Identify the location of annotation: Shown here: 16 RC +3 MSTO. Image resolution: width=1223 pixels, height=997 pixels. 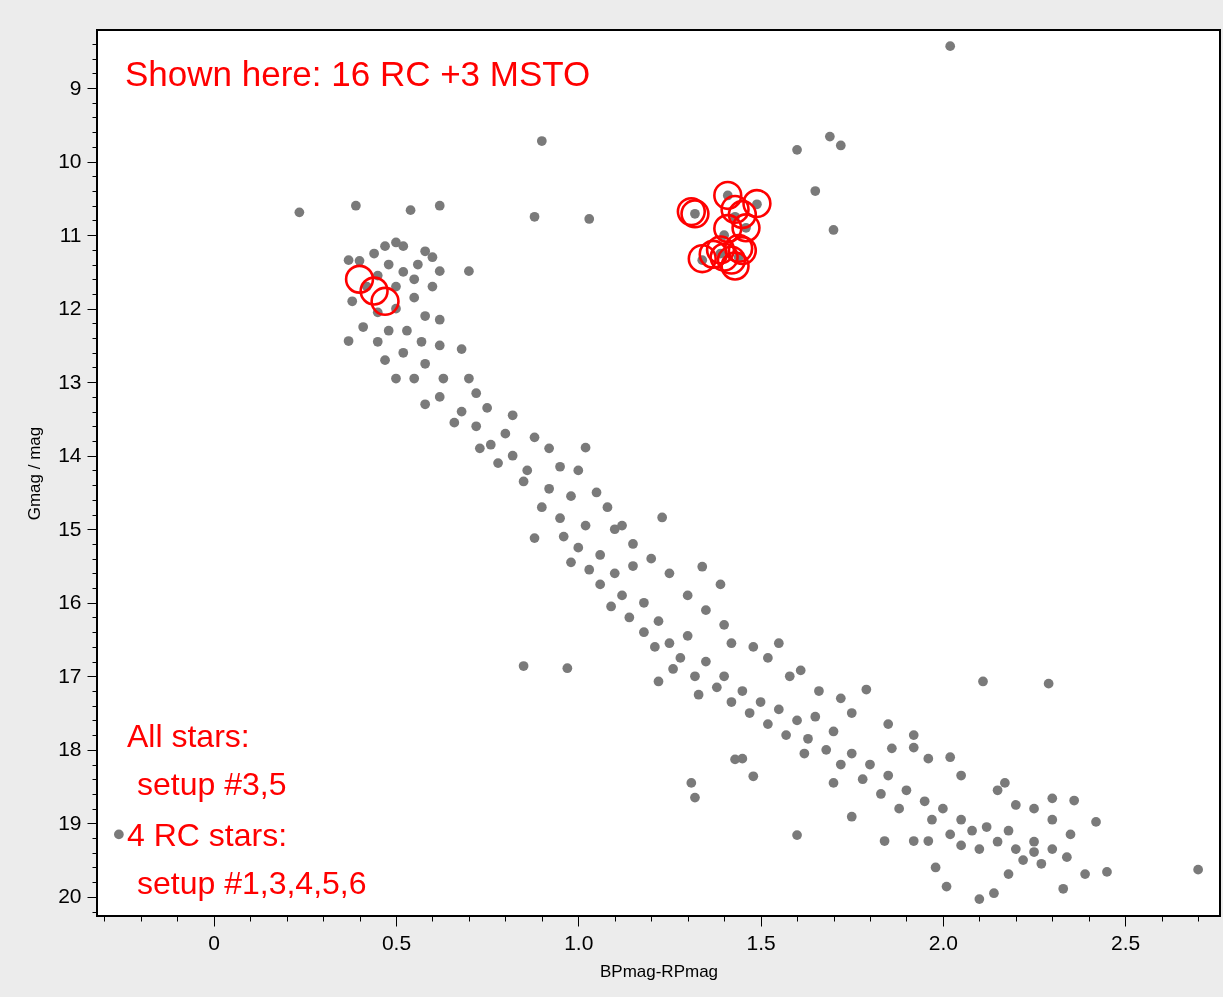
(358, 73).